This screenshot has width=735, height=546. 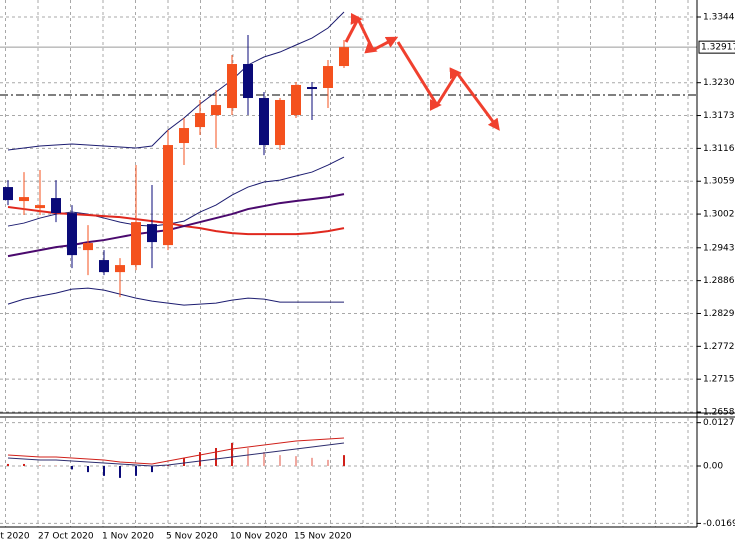 I want to click on x-tick-label: 10 Nov 2020, so click(x=259, y=537).